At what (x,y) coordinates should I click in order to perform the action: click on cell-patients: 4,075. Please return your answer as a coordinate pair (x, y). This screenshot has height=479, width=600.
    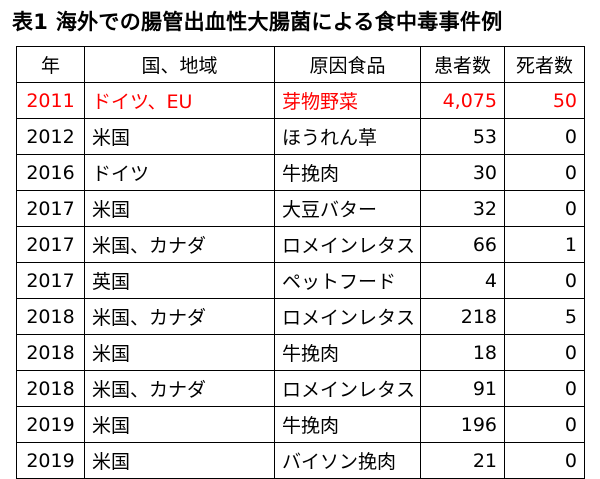
    Looking at the image, I should click on (462, 100).